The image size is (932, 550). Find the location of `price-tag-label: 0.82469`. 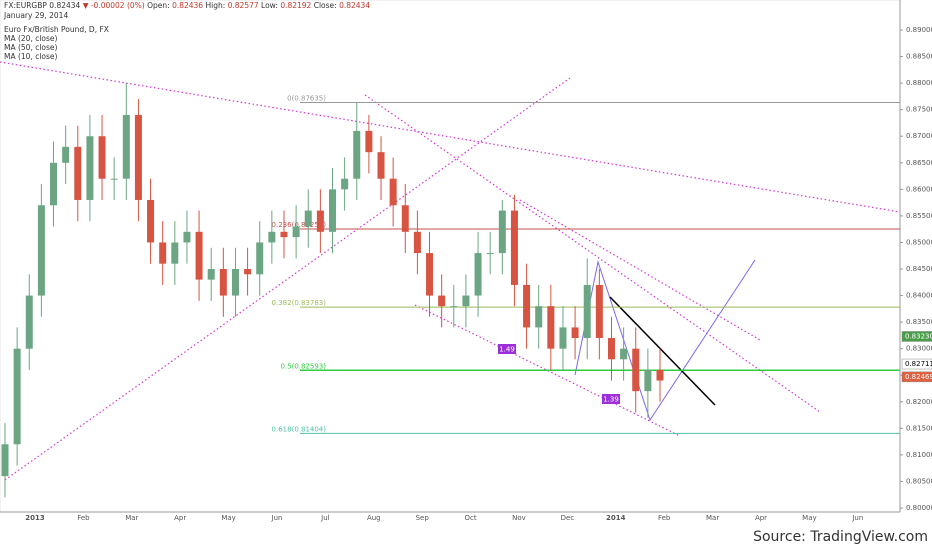

price-tag-label: 0.82469 is located at coordinates (918, 377).